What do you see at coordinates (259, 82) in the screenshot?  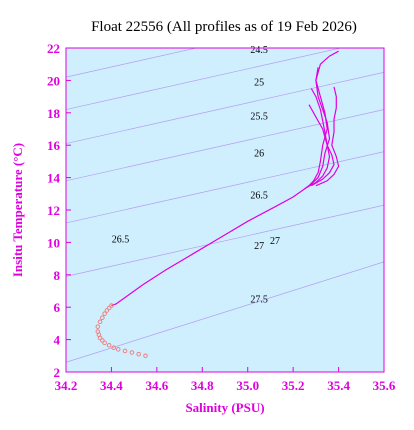 I see `density-contour-label: 25` at bounding box center [259, 82].